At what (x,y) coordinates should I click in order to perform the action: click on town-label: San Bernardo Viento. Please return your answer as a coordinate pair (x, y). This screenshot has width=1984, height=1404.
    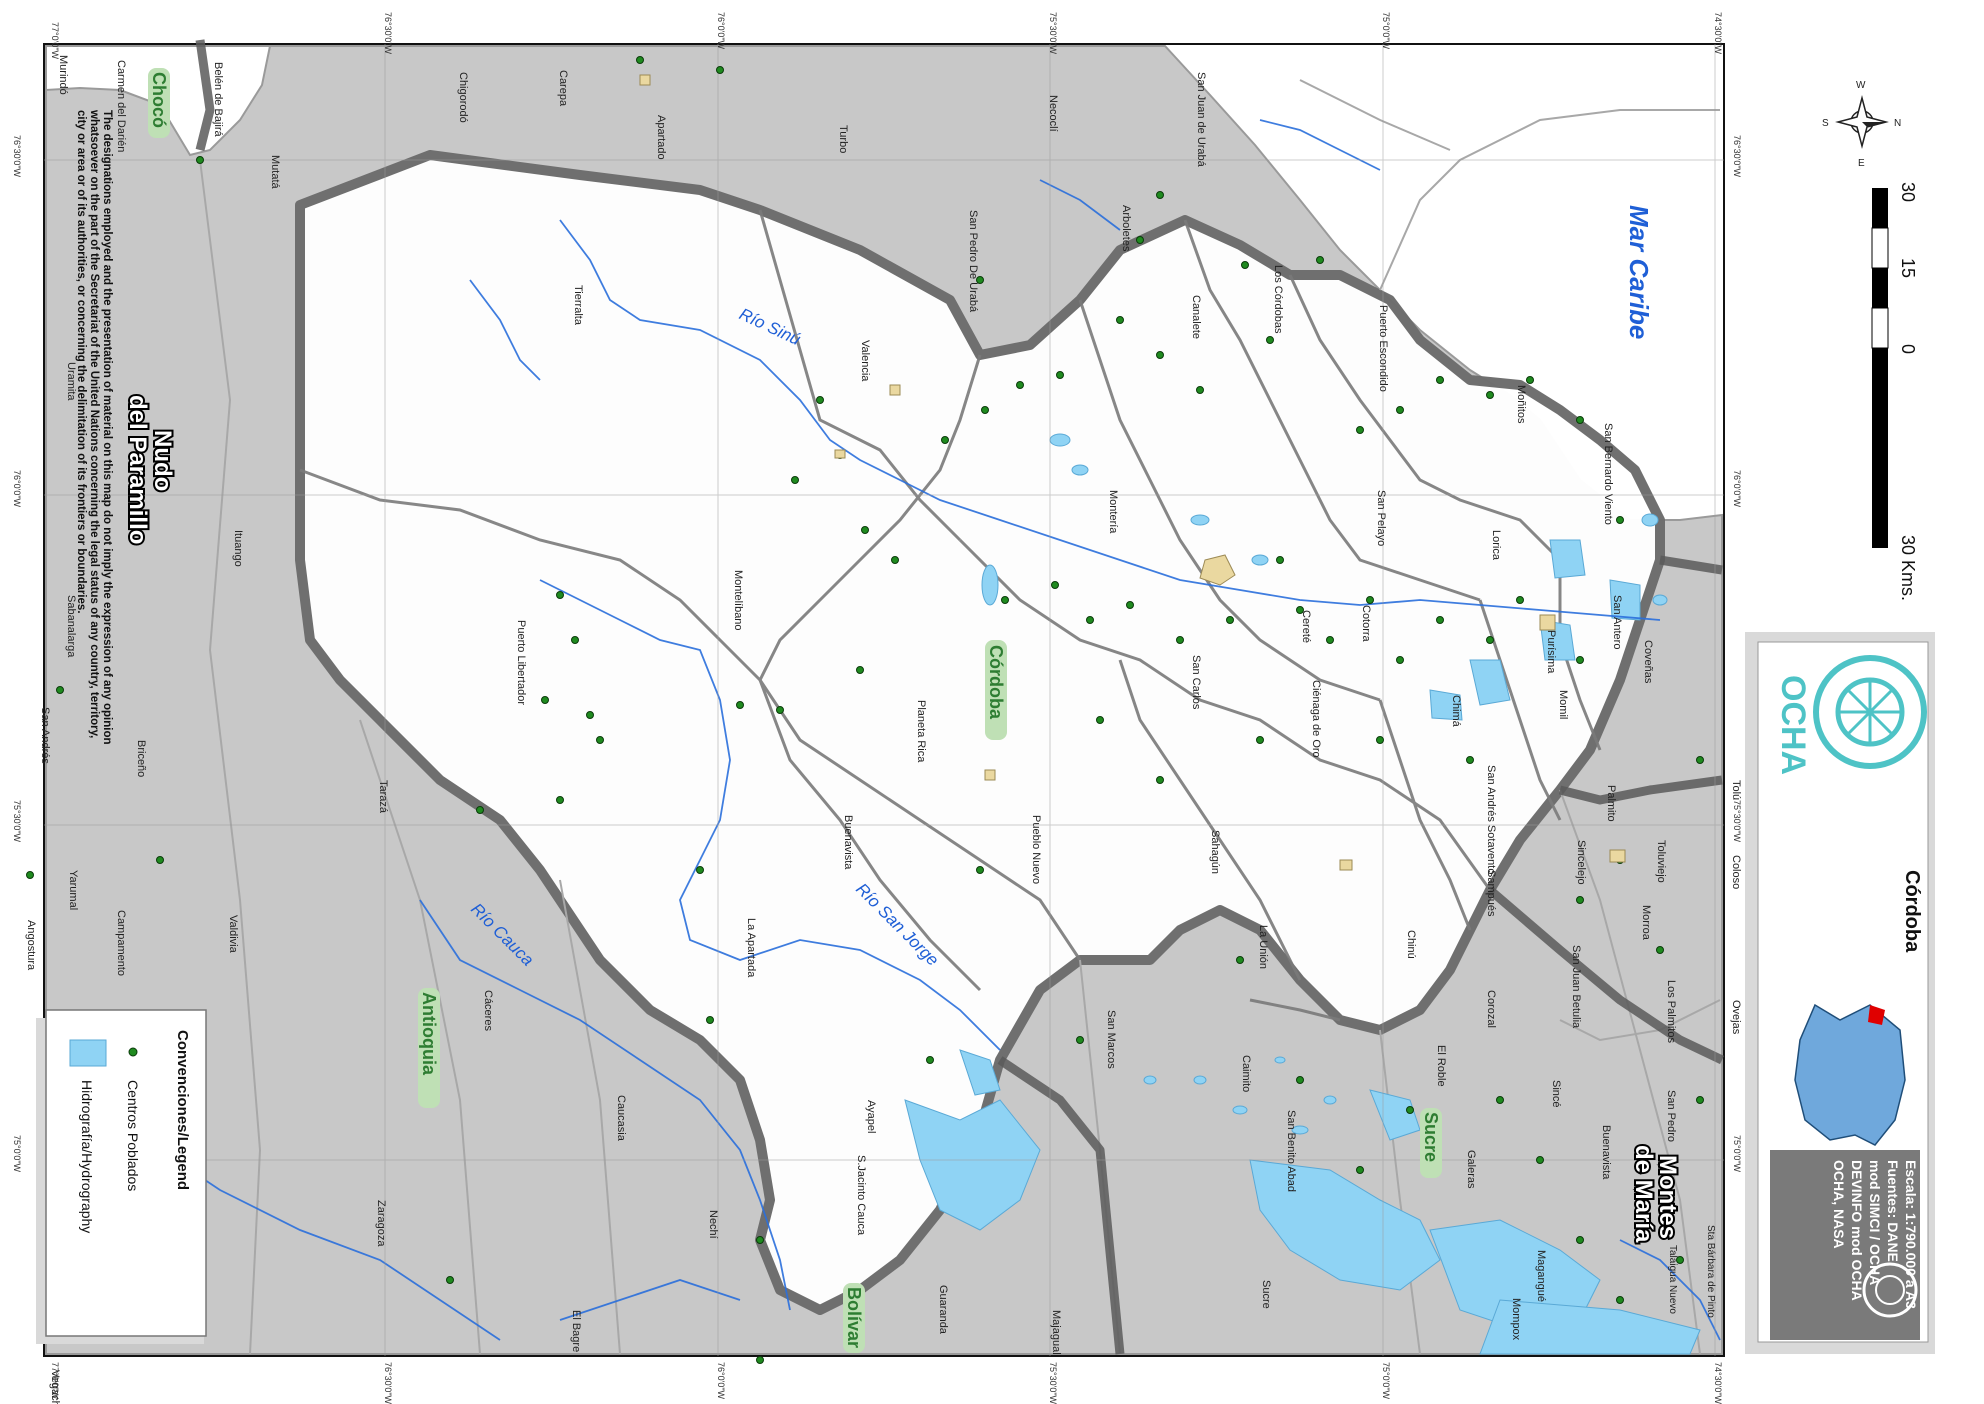
    Looking at the image, I should click on (1608, 474).